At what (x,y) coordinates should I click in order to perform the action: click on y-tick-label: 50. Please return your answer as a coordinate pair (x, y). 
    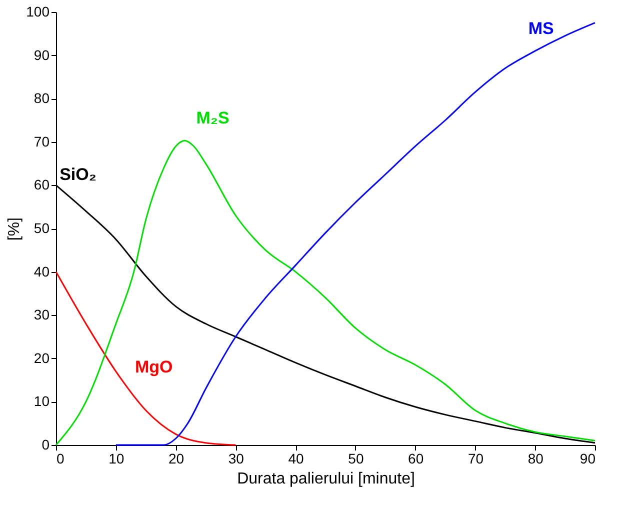
    Looking at the image, I should click on (42, 228).